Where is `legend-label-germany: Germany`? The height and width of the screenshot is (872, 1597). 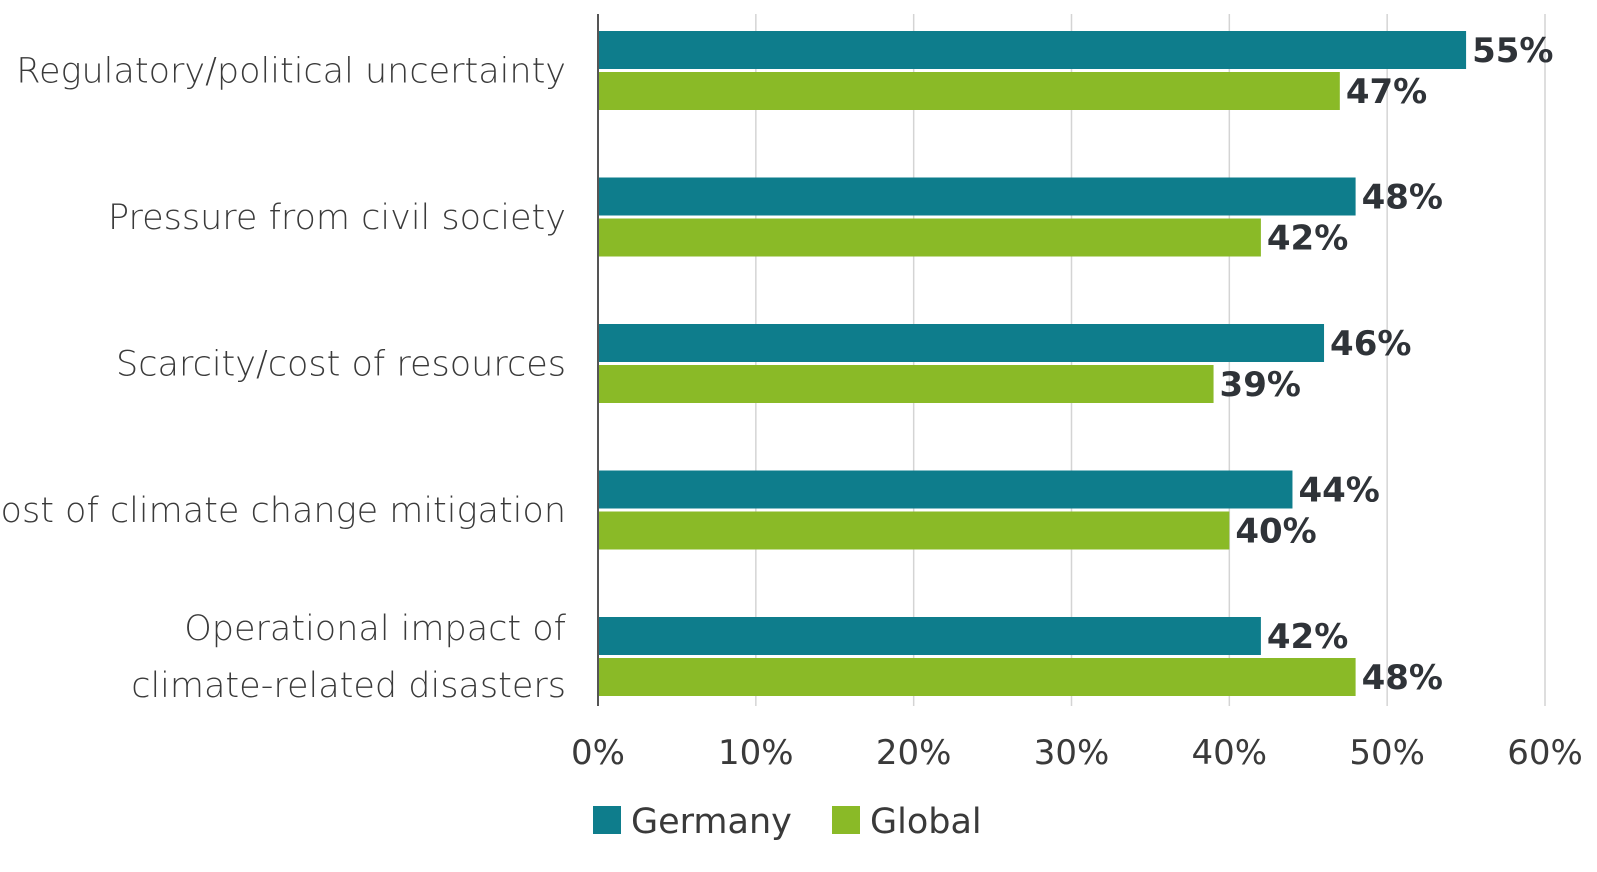
legend-label-germany: Germany is located at coordinates (711, 822).